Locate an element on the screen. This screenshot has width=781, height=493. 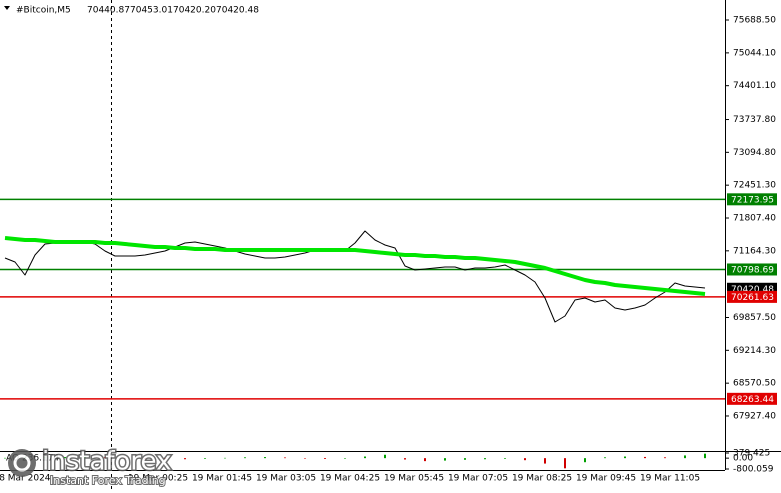
current-price-label: 70420.48 is located at coordinates (752, 290).